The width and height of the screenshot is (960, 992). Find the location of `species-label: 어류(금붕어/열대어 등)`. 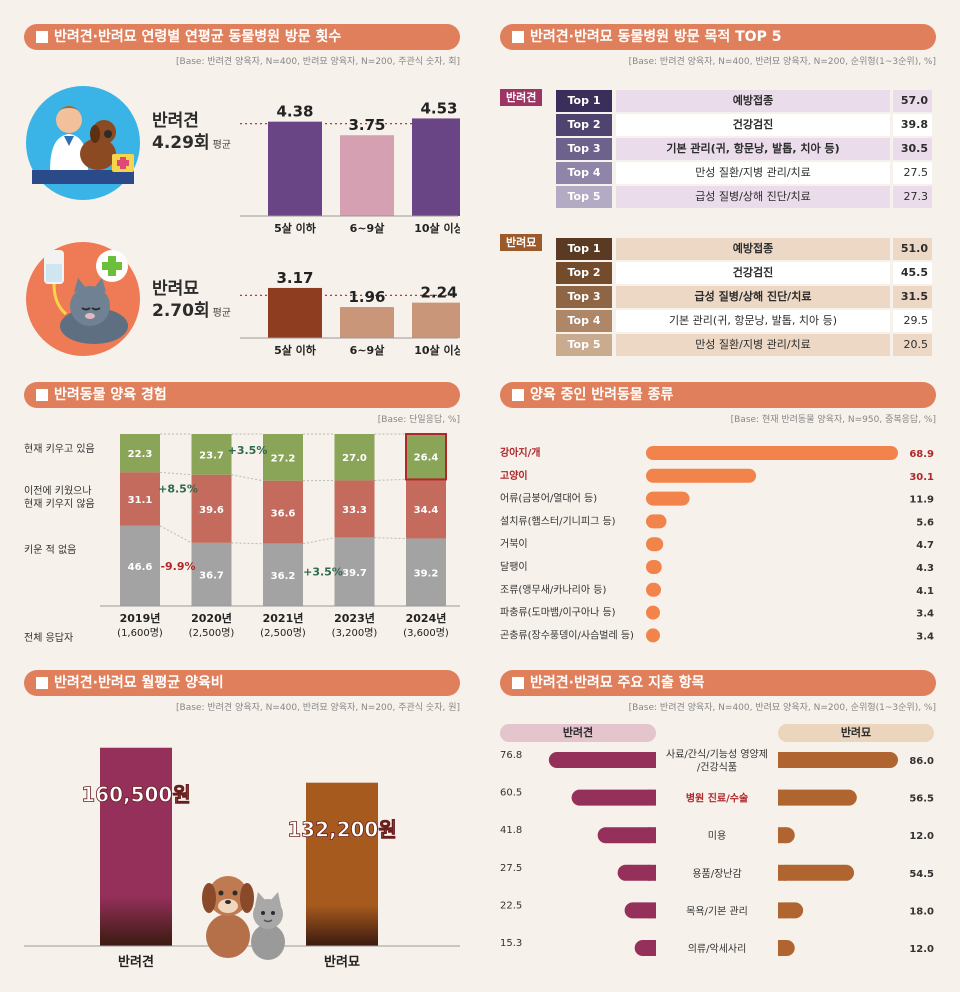

species-label: 어류(금붕어/열대어 등) is located at coordinates (548, 499).